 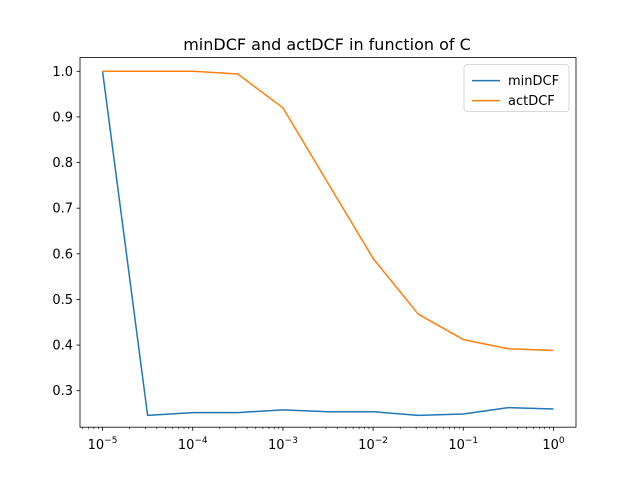 I want to click on legend-label: minDCF, so click(x=533, y=81).